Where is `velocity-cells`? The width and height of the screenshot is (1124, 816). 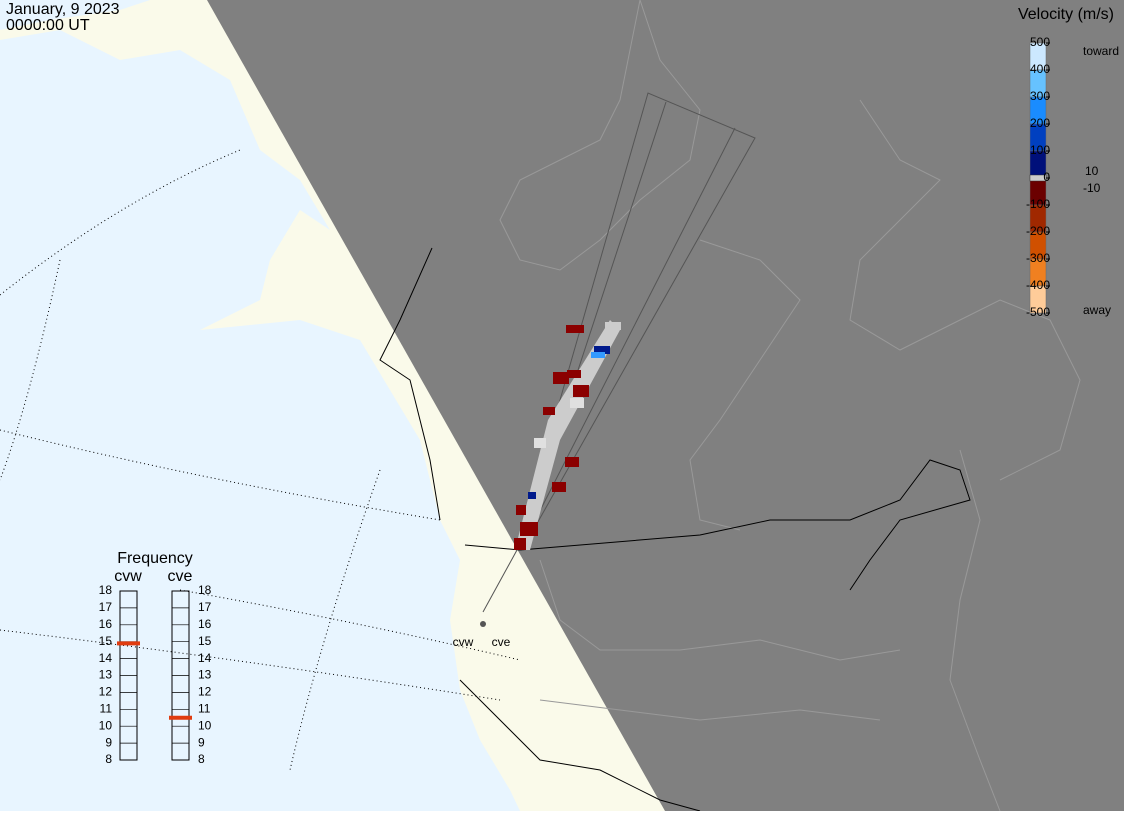 velocity-cells is located at coordinates (567, 436).